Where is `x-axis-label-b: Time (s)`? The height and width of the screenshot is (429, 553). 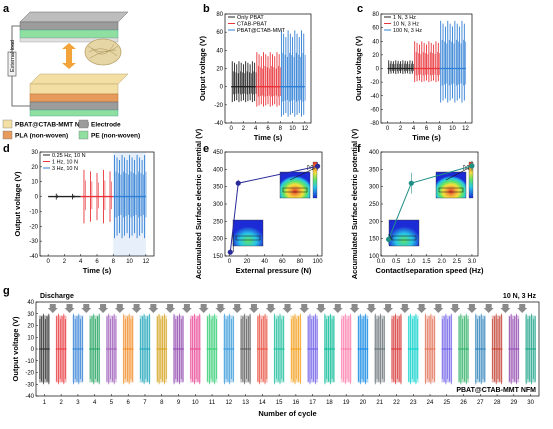 x-axis-label-b: Time (s) is located at coordinates (268, 137).